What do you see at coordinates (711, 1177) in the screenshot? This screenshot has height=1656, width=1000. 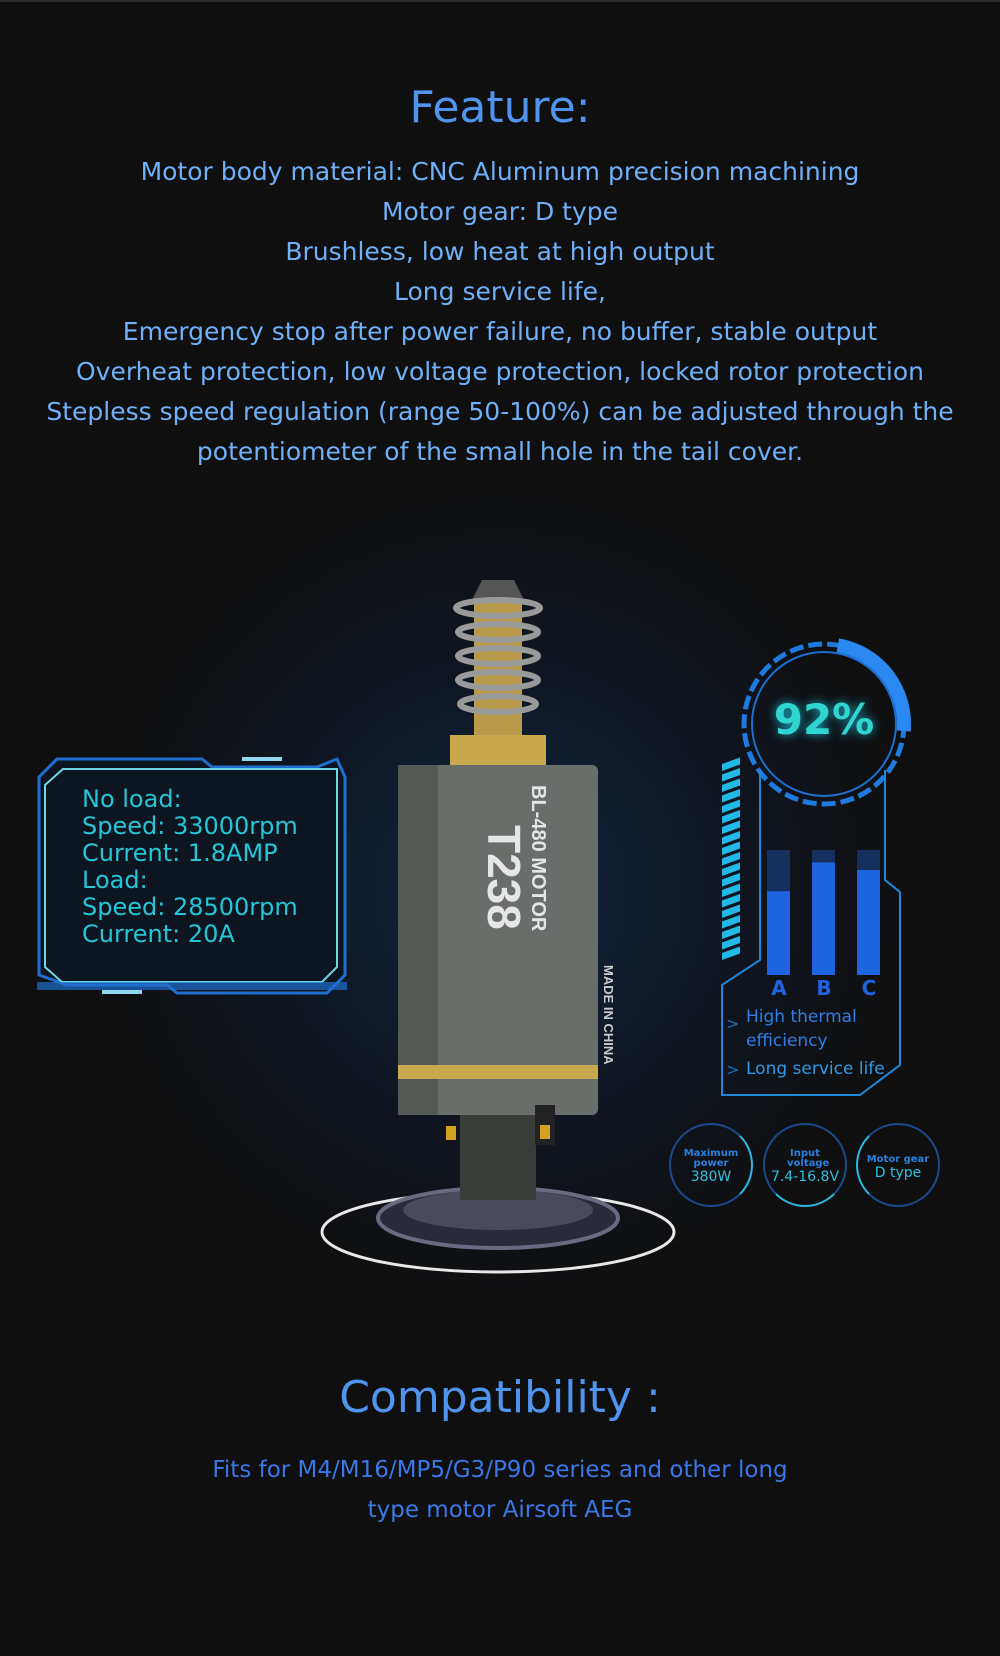 I see `badge-value: 380W` at bounding box center [711, 1177].